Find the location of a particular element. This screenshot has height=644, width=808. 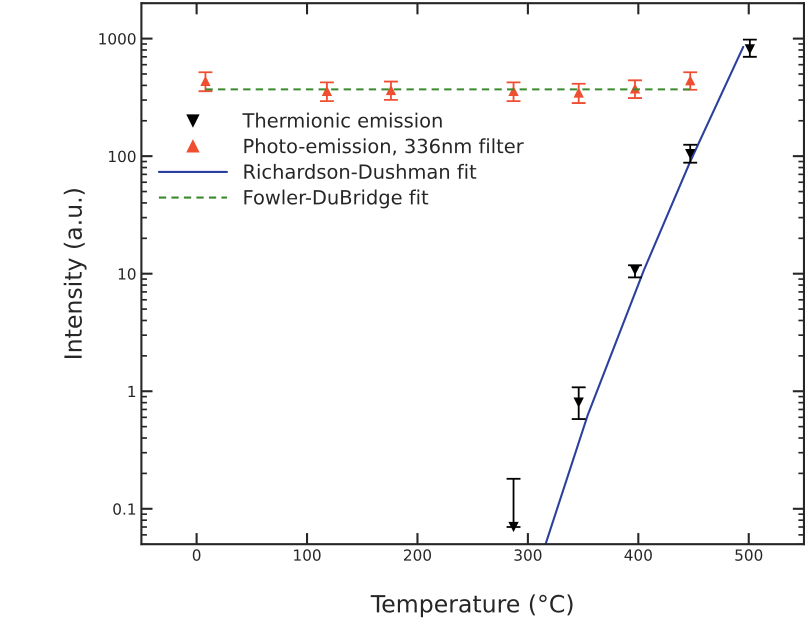

x-tick-label: 400 is located at coordinates (638, 555).